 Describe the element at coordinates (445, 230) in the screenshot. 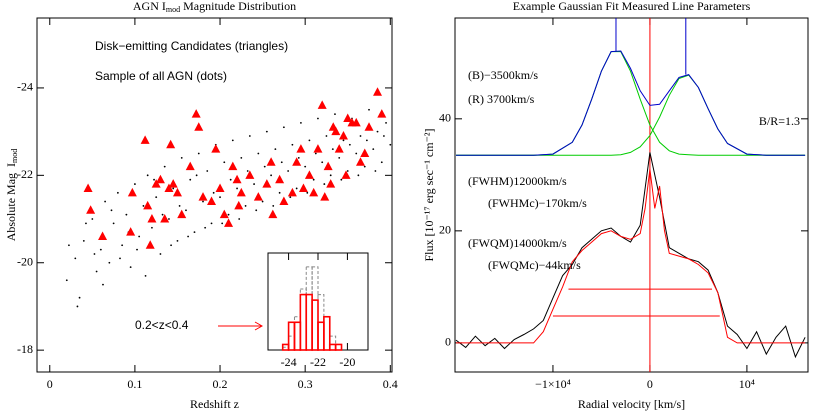

I see `y-tick-label: 20` at that location.